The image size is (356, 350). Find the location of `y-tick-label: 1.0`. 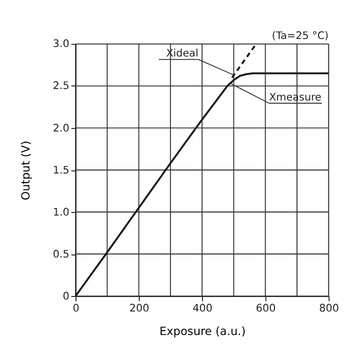

y-tick-label: 1.0 is located at coordinates (61, 212).